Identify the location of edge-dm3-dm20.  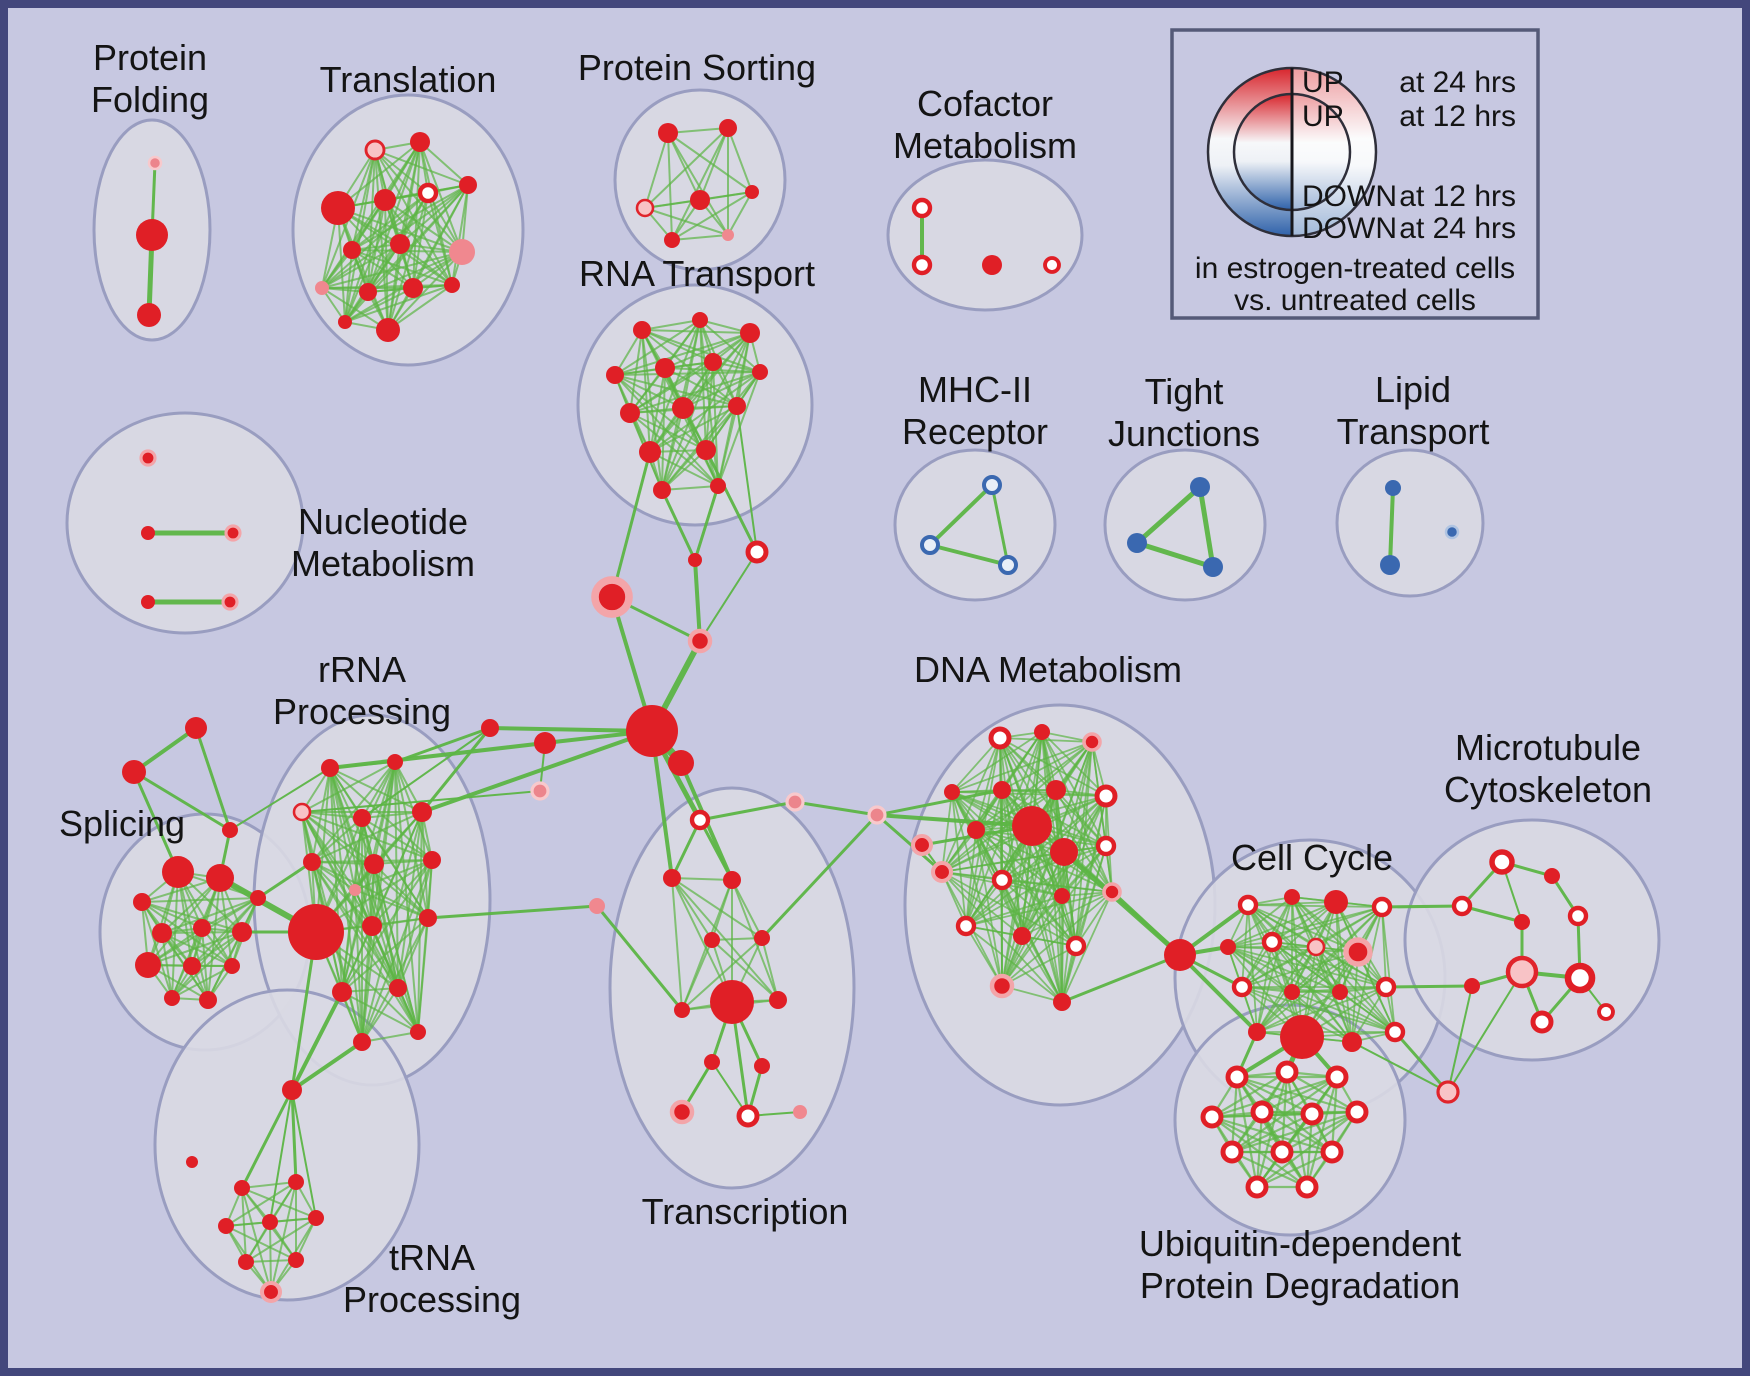
(1077, 872).